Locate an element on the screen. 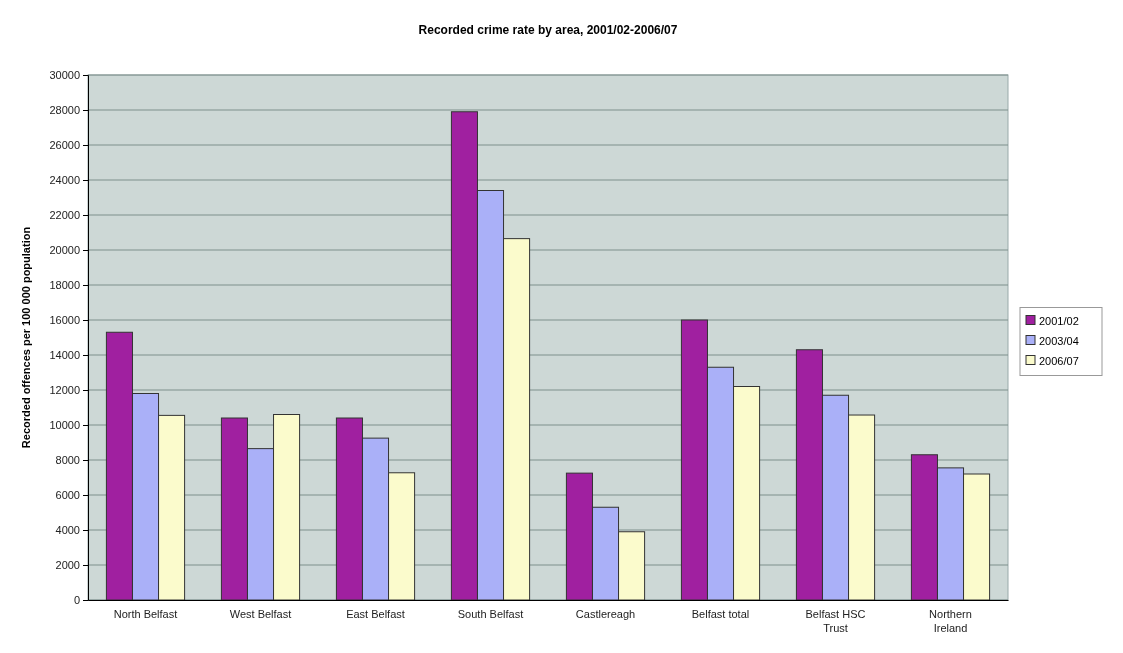 Image resolution: width=1123 pixels, height=653 pixels. x-tick-label: Belfast total is located at coordinates (720, 614).